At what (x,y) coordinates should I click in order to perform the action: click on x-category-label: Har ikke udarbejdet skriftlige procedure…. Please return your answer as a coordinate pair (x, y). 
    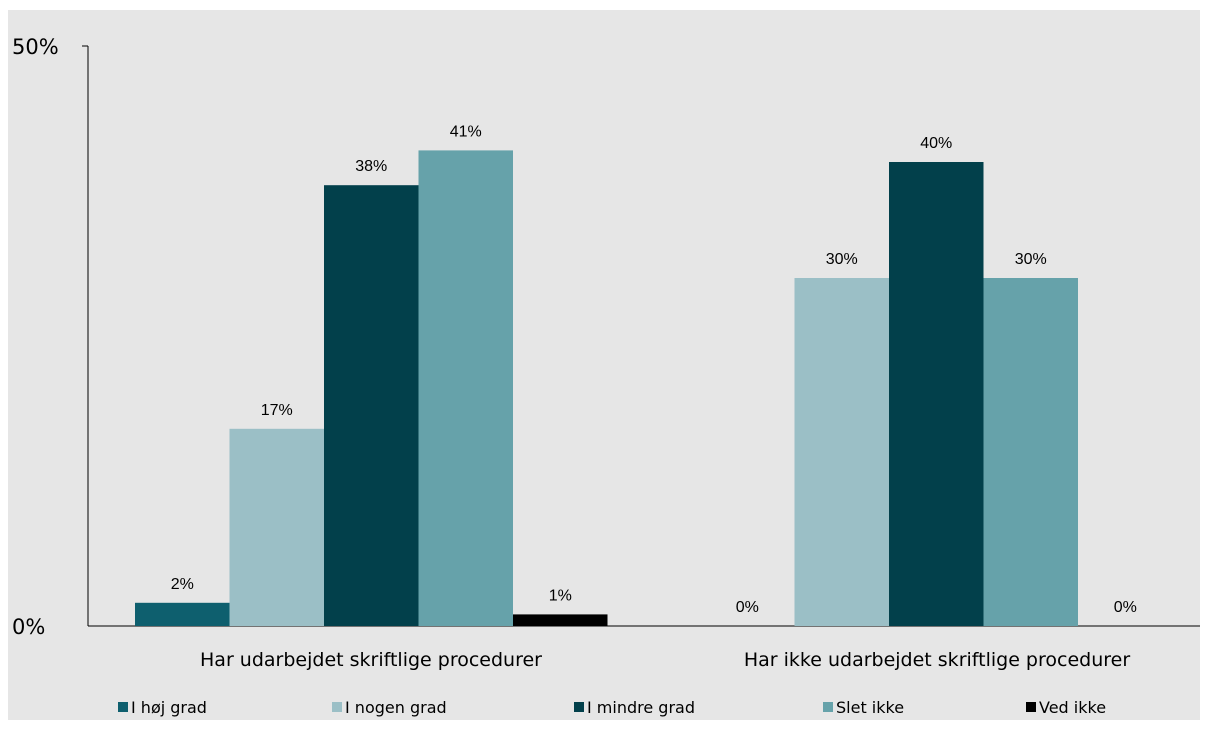
    Looking at the image, I should click on (937, 660).